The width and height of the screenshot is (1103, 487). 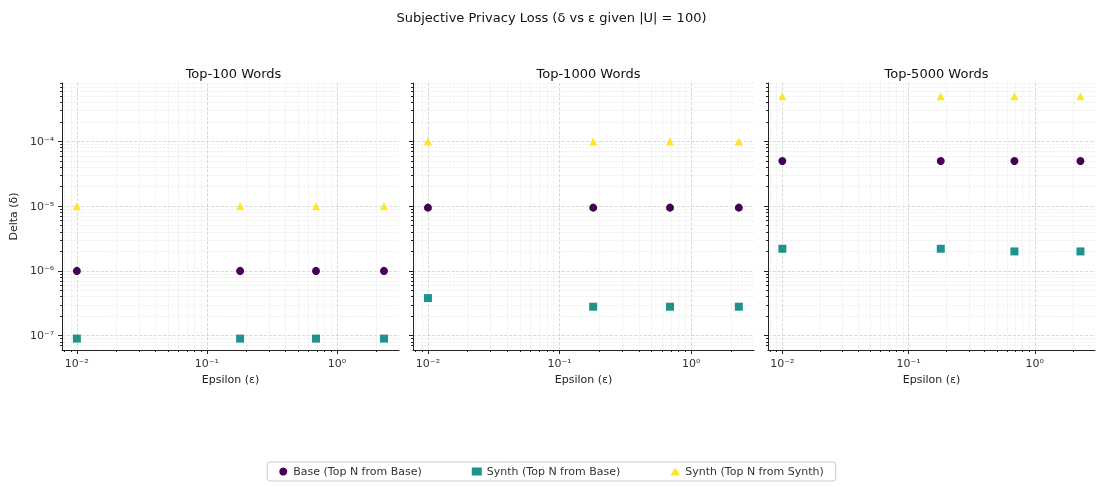 I want to click on chart-title: Top-100 Words, so click(x=233, y=73).